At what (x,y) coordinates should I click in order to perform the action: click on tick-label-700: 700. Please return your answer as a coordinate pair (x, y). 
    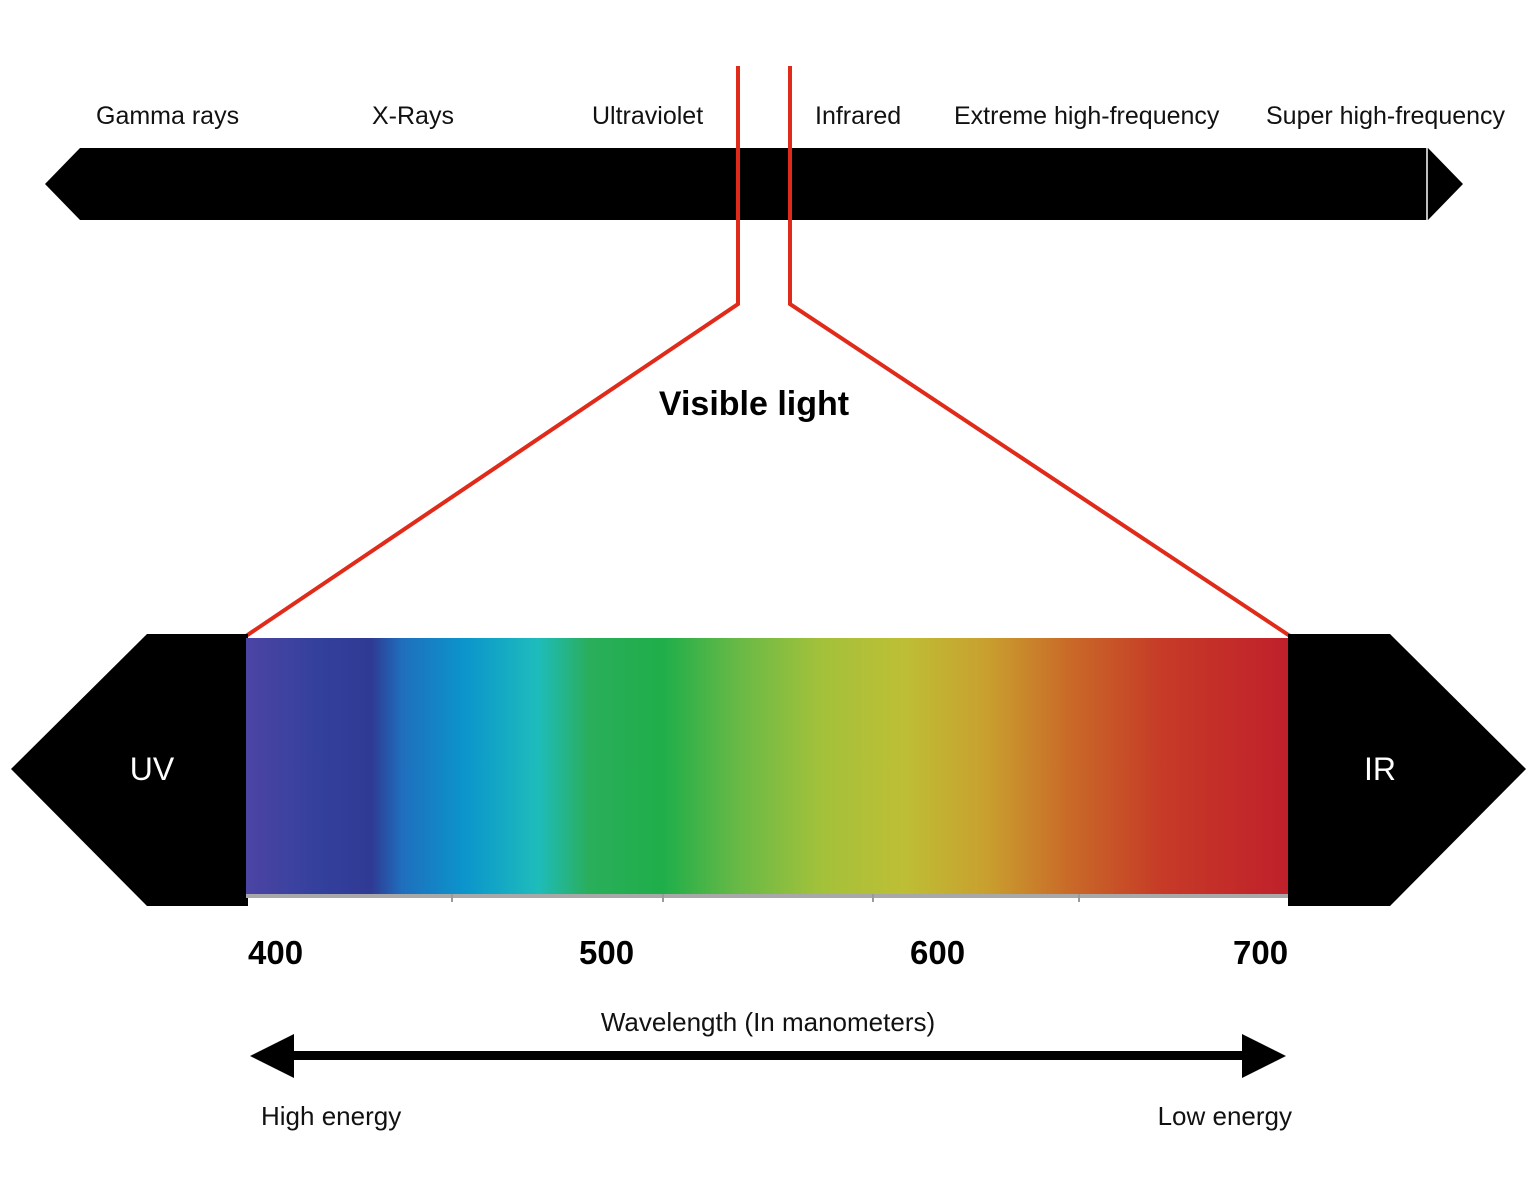
    Looking at the image, I should click on (1260, 952).